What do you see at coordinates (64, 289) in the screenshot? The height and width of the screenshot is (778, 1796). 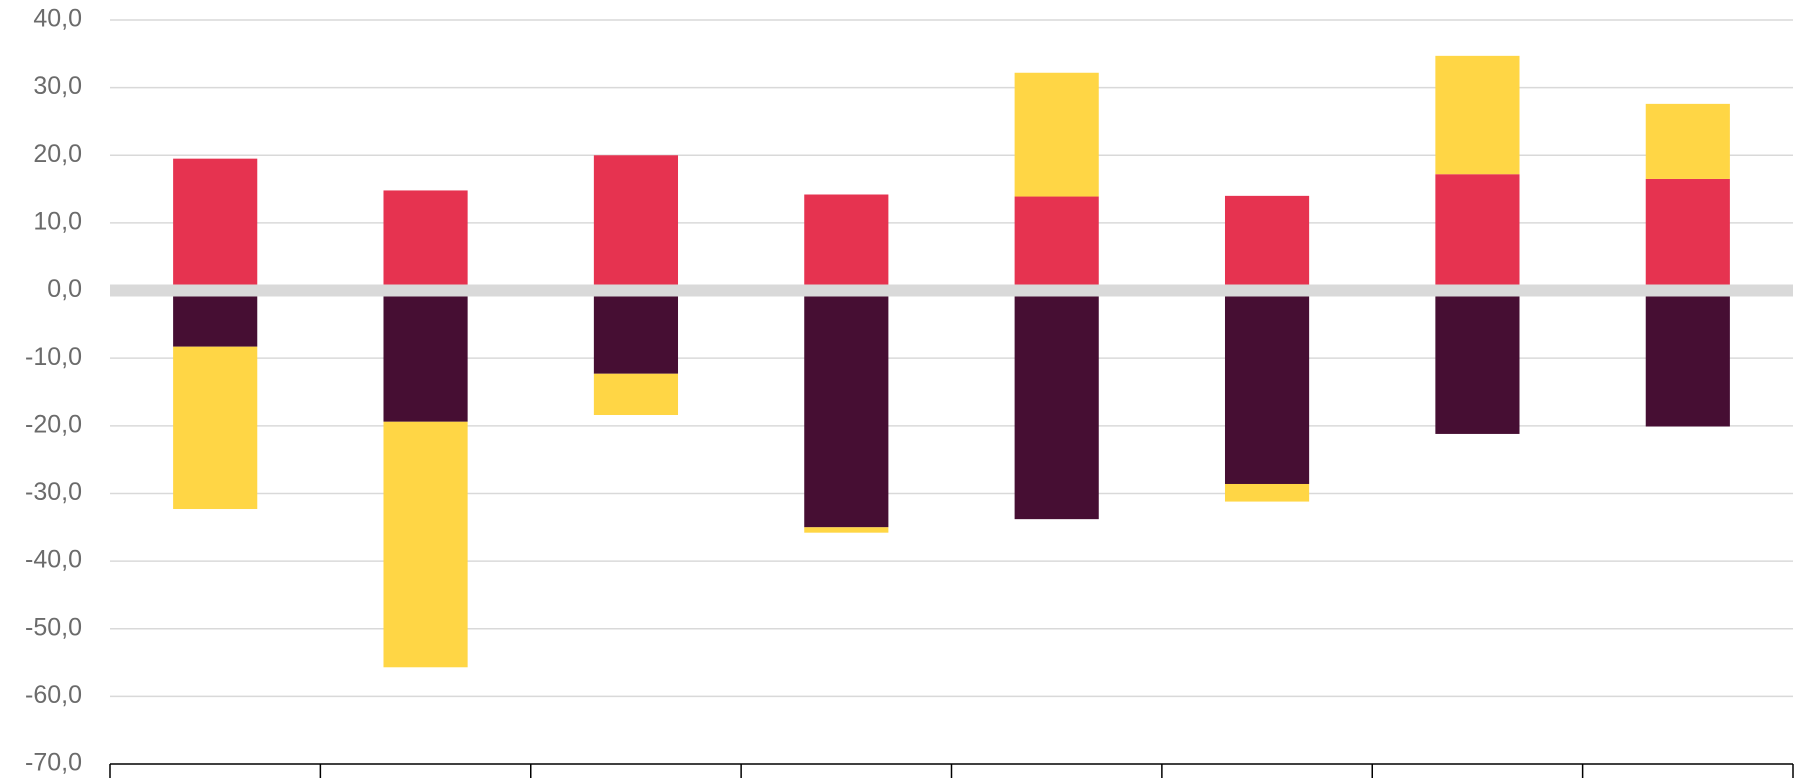 I see `y-tick-label: 0,0` at bounding box center [64, 289].